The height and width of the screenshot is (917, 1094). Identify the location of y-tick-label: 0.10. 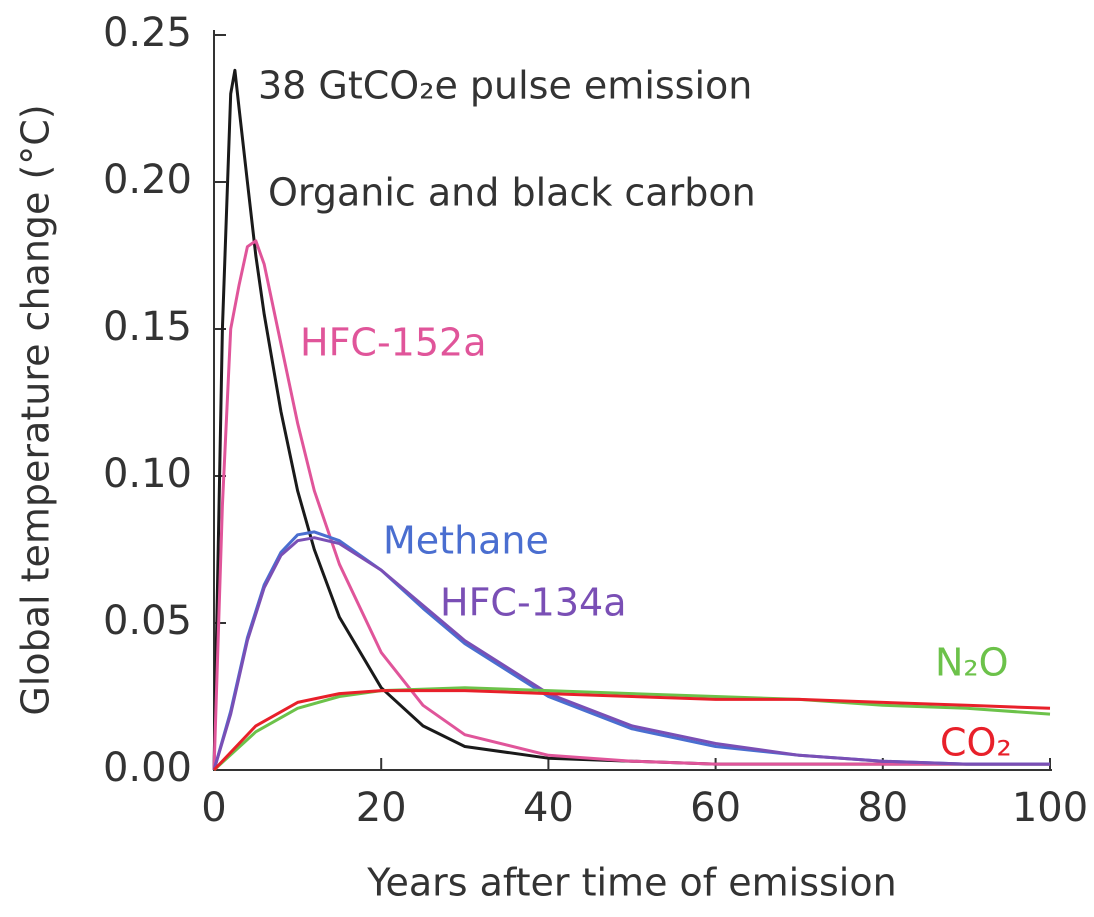
(147, 474).